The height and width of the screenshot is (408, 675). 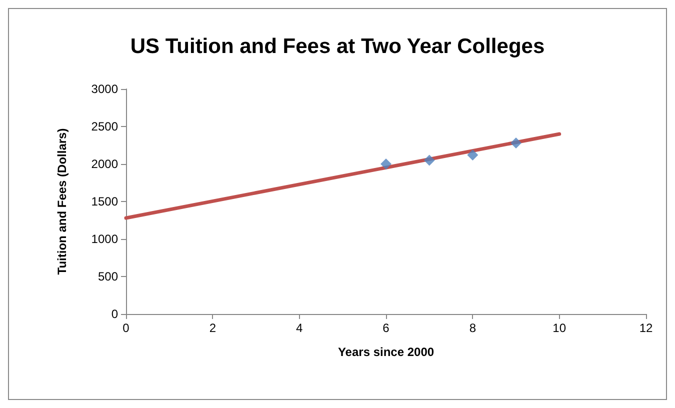 What do you see at coordinates (104, 164) in the screenshot?
I see `y-tick-label: 2000` at bounding box center [104, 164].